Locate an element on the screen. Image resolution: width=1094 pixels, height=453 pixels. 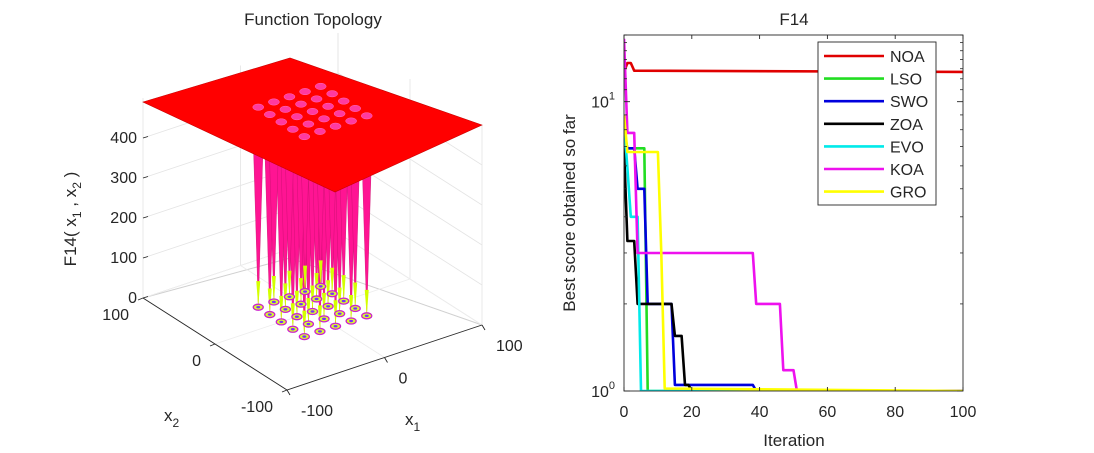
x2-axis-label: x2 is located at coordinates (172, 418).